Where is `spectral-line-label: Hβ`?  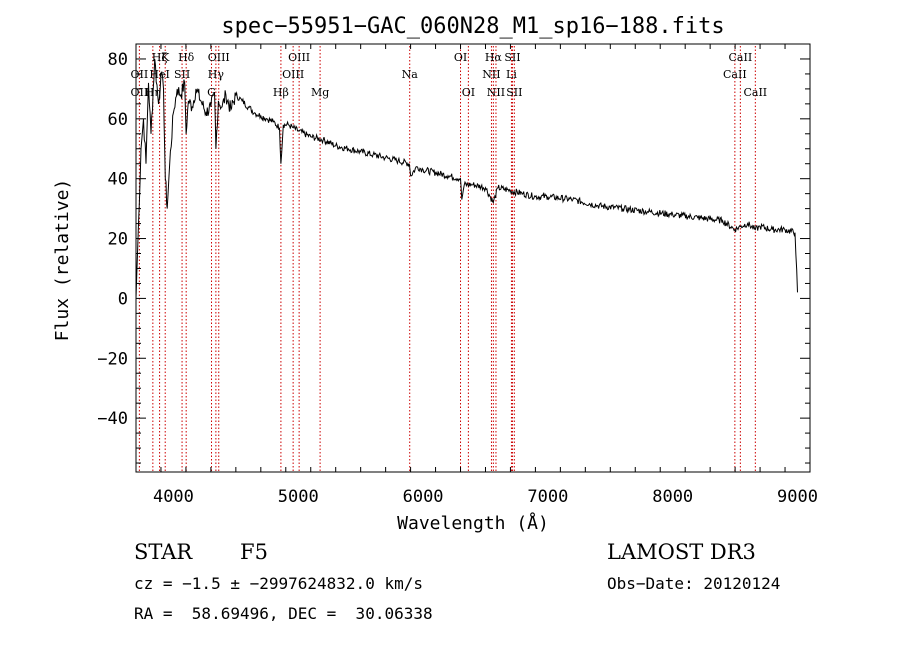
spectral-line-label: Hβ is located at coordinates (281, 92).